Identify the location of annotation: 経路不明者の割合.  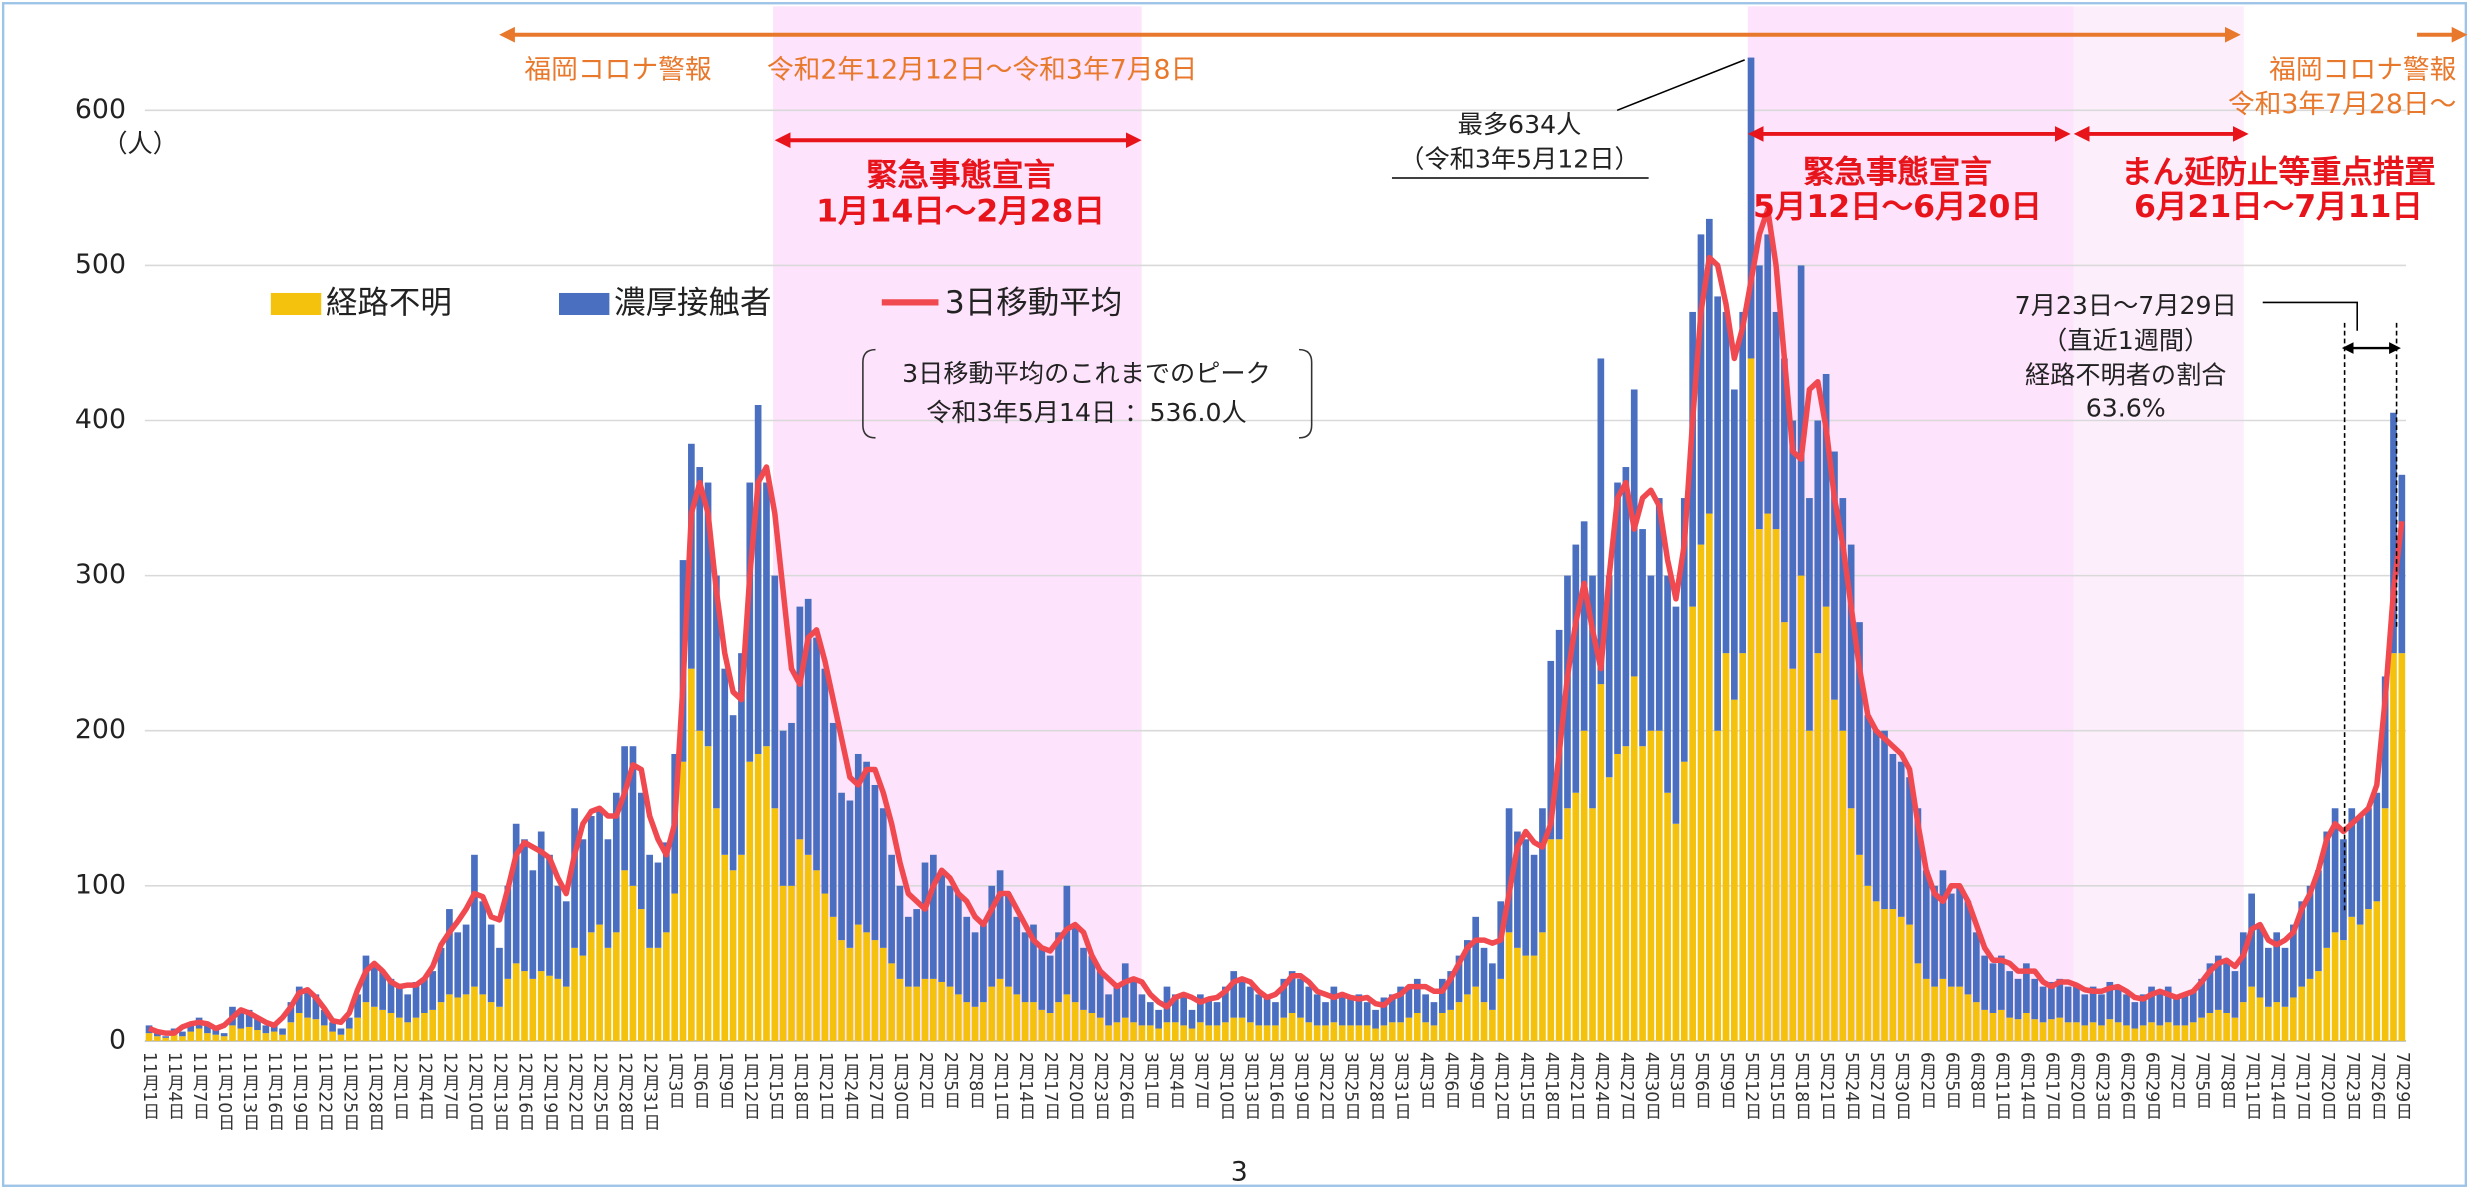
(2126, 374).